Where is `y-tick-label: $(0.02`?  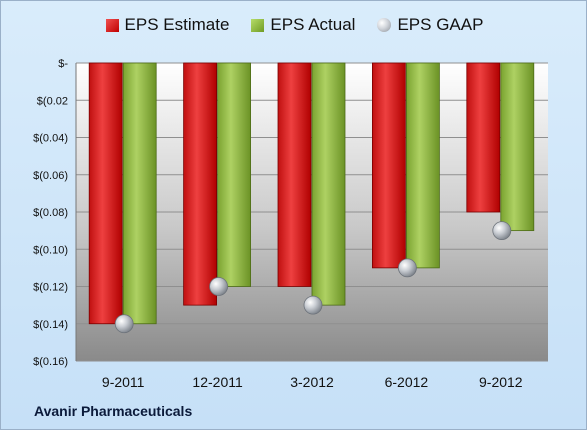
y-tick-label: $(0.02 is located at coordinates (52, 101).